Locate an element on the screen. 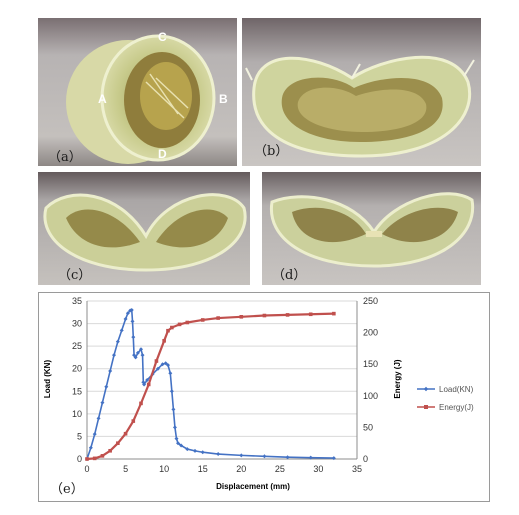  y-axis-label-right: Energy (J) is located at coordinates (397, 378).